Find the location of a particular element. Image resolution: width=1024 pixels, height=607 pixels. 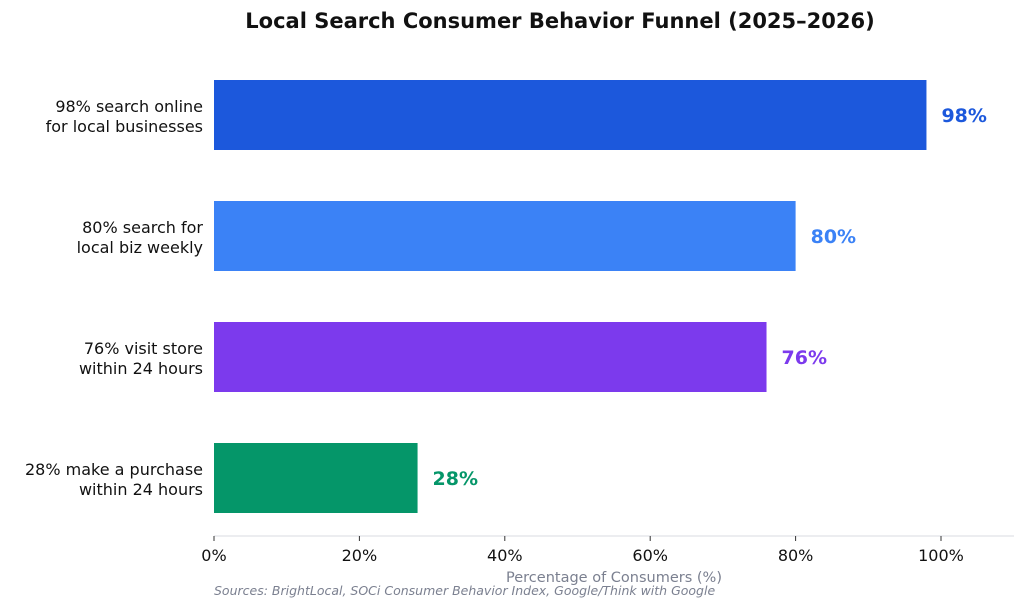

x-tick-label: 0% is located at coordinates (213, 555).